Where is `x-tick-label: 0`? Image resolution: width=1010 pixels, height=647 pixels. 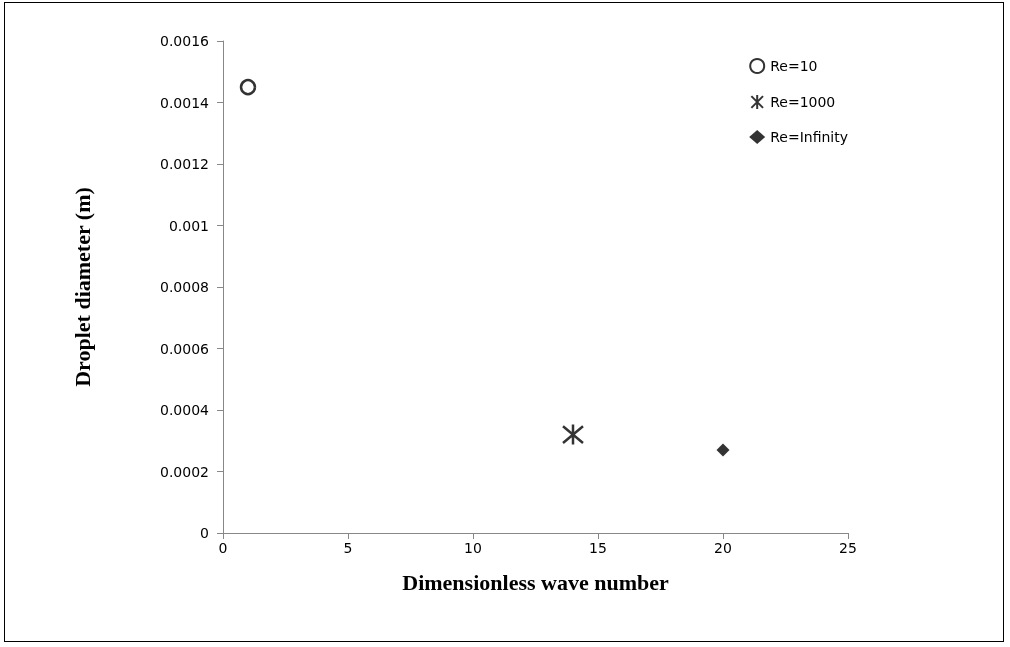 x-tick-label: 0 is located at coordinates (223, 548).